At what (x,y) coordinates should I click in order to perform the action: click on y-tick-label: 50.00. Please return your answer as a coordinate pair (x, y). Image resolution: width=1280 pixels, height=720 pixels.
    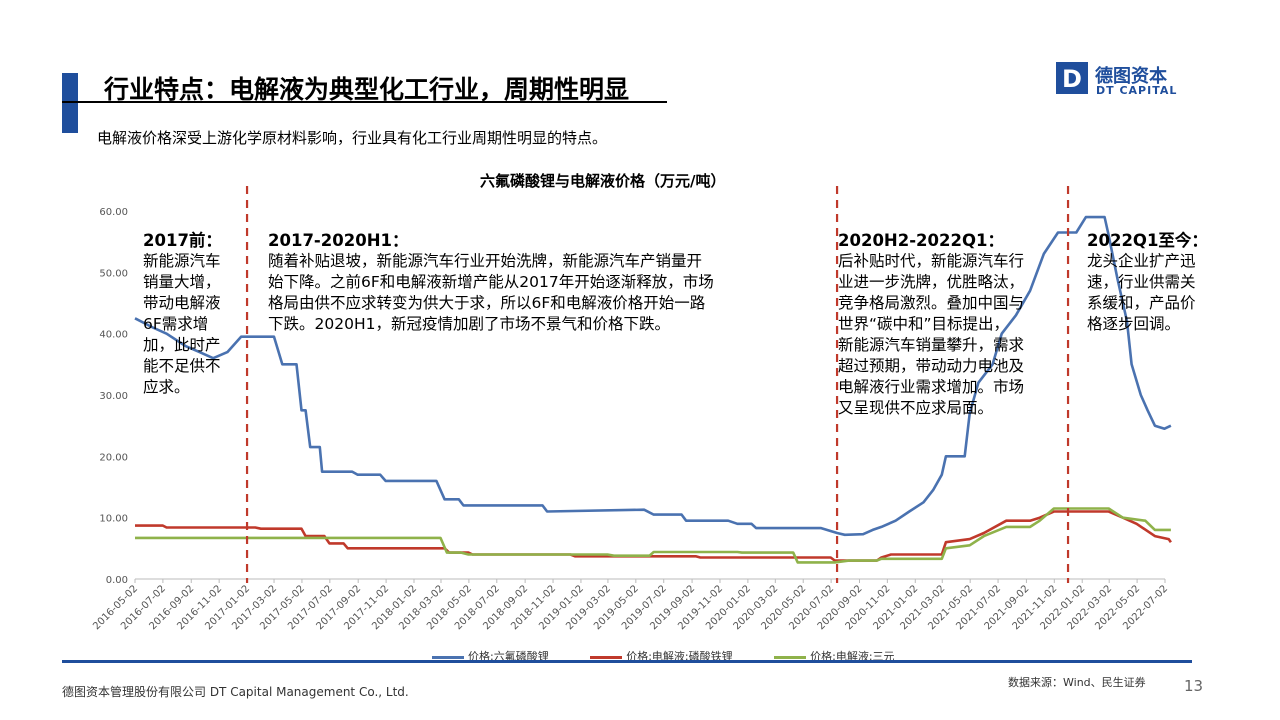
    Looking at the image, I should click on (113, 273).